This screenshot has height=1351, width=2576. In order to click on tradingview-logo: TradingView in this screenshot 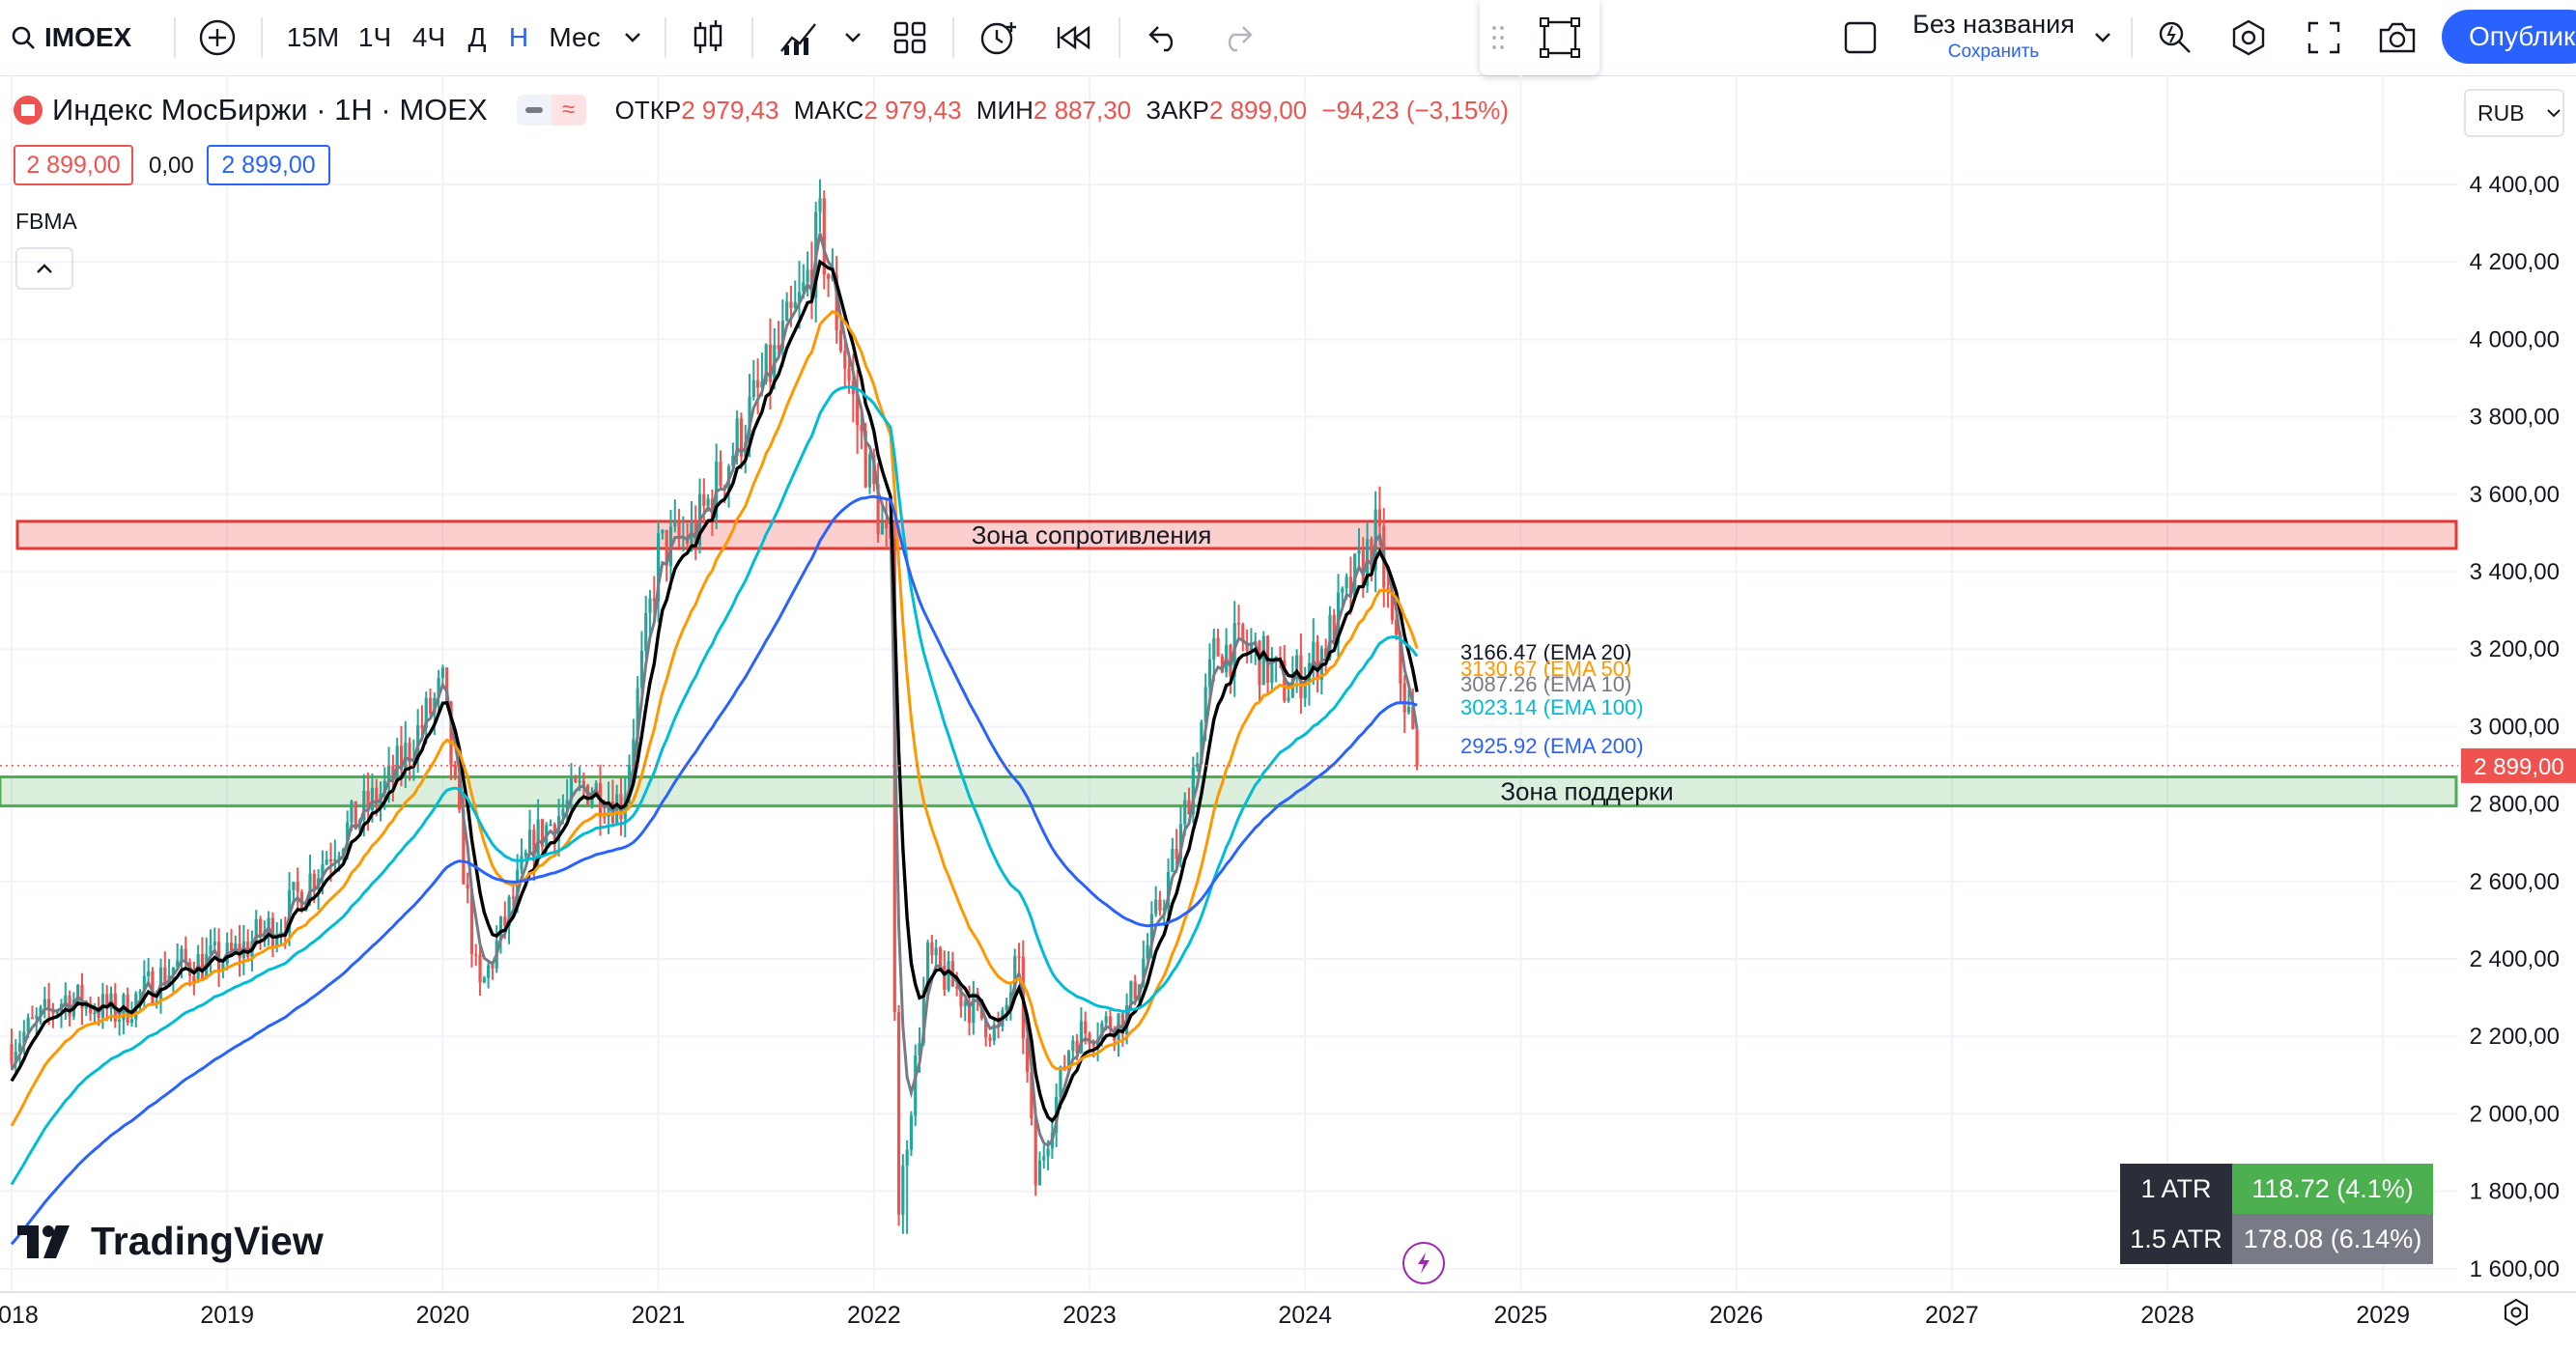, I will do `click(170, 1241)`.